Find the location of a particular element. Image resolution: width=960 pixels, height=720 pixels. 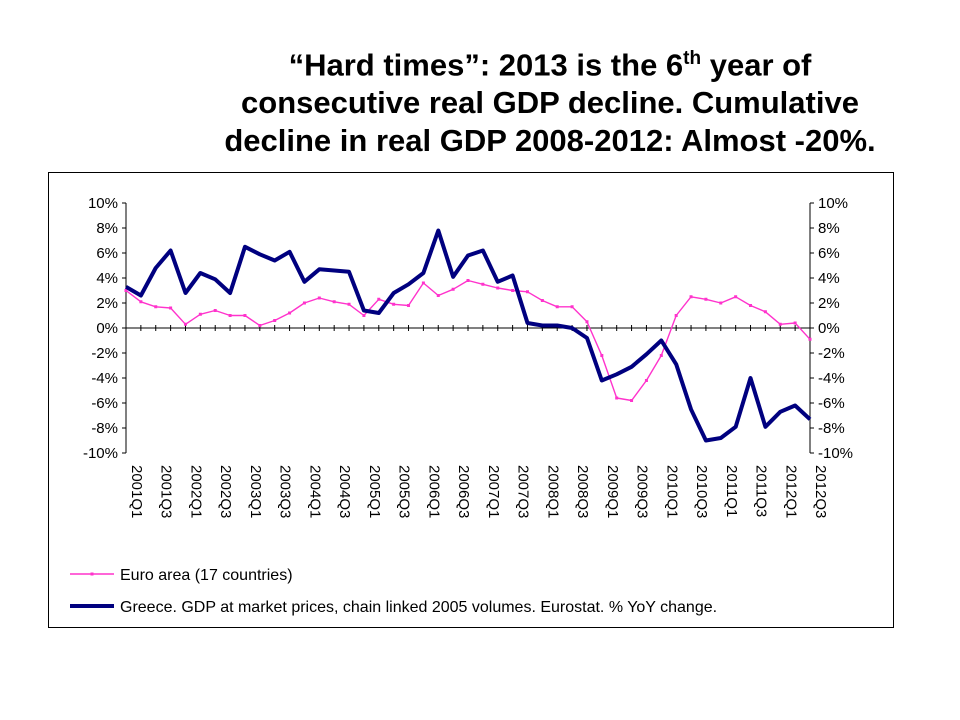

y2-tick-label: 8% is located at coordinates (829, 228).